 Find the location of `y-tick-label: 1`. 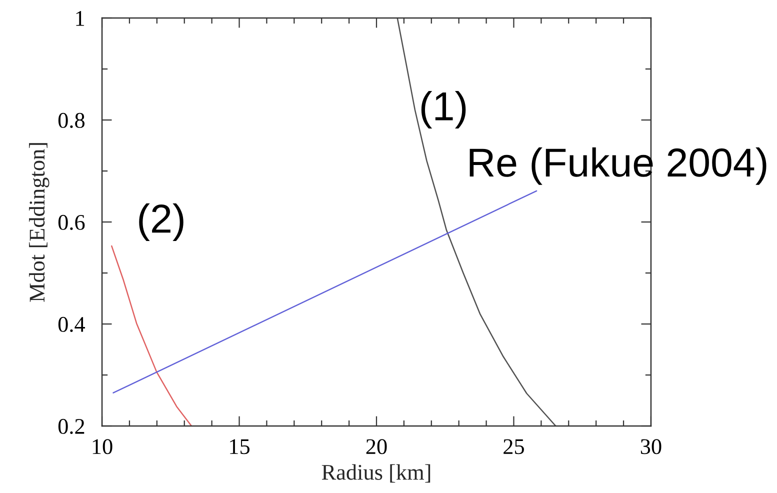

y-tick-label: 1 is located at coordinates (80, 18).